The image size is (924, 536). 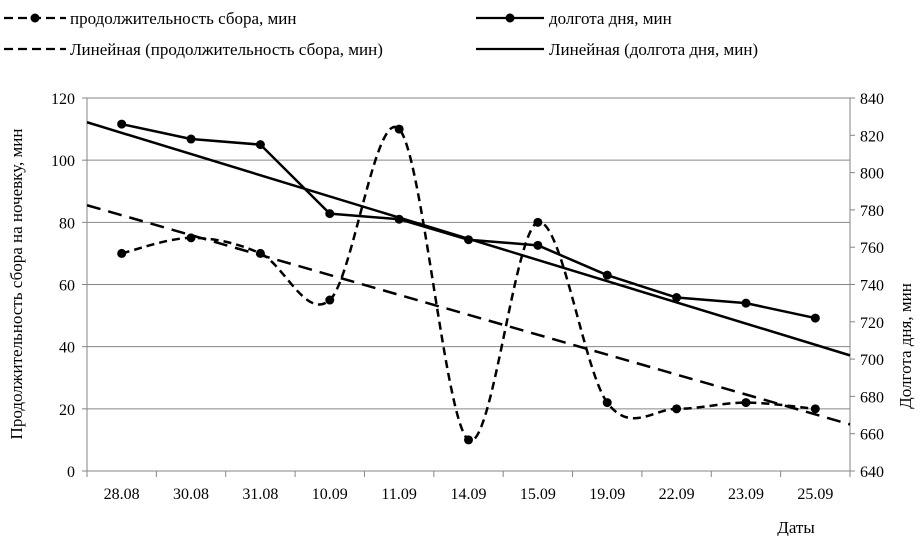 What do you see at coordinates (796, 527) in the screenshot?
I see `x-axis-title: Даты` at bounding box center [796, 527].